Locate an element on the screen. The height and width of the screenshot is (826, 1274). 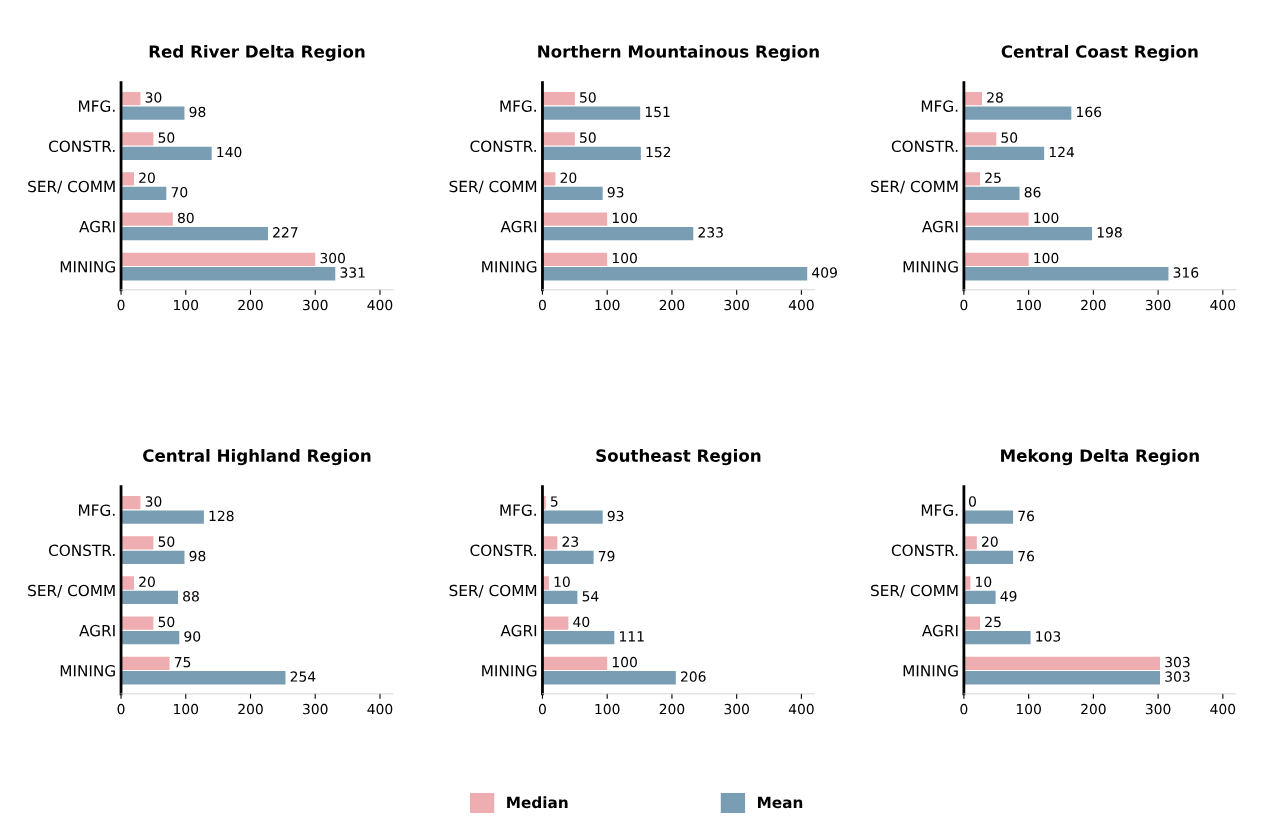
data-label: 227 is located at coordinates (285, 232).